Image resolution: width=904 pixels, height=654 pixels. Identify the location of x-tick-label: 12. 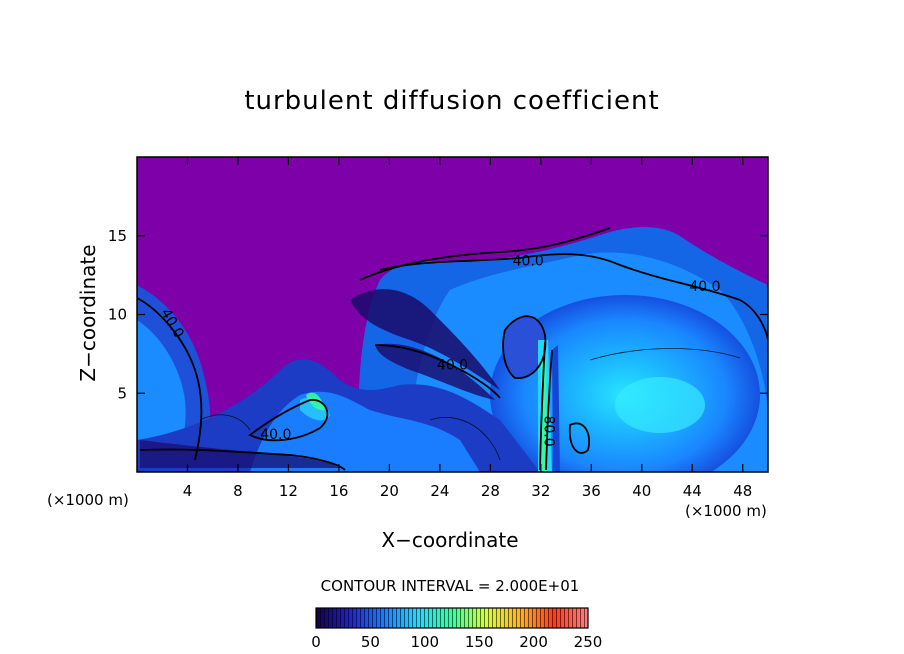
(288, 491).